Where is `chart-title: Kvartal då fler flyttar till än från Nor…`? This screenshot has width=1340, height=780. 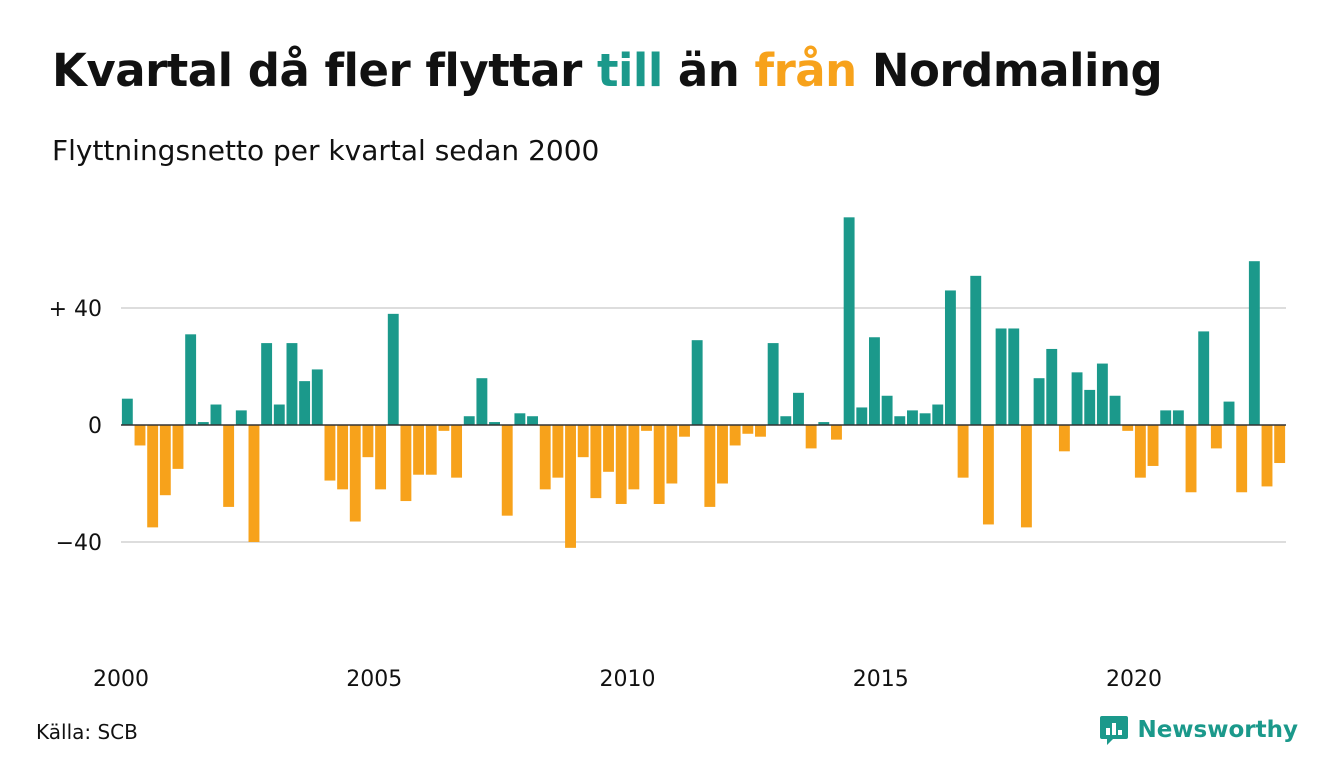 chart-title: Kvartal då fler flyttar till än från Nor… is located at coordinates (607, 70).